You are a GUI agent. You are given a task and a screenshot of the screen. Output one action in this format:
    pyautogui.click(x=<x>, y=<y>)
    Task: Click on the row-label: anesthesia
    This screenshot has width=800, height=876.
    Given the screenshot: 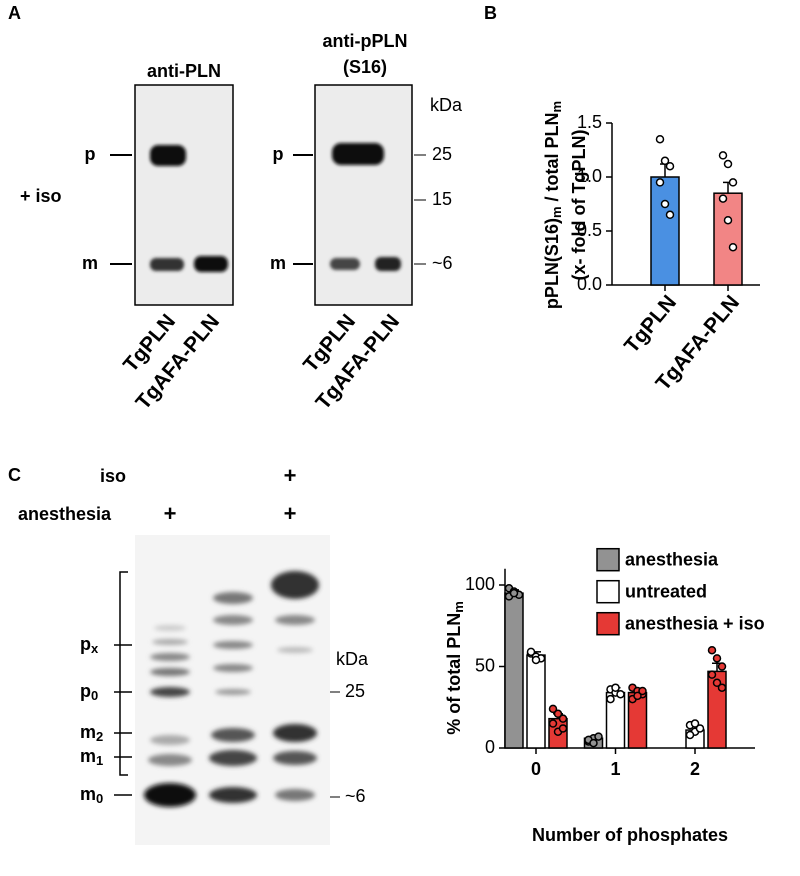 What is the action you would take?
    pyautogui.click(x=65, y=514)
    